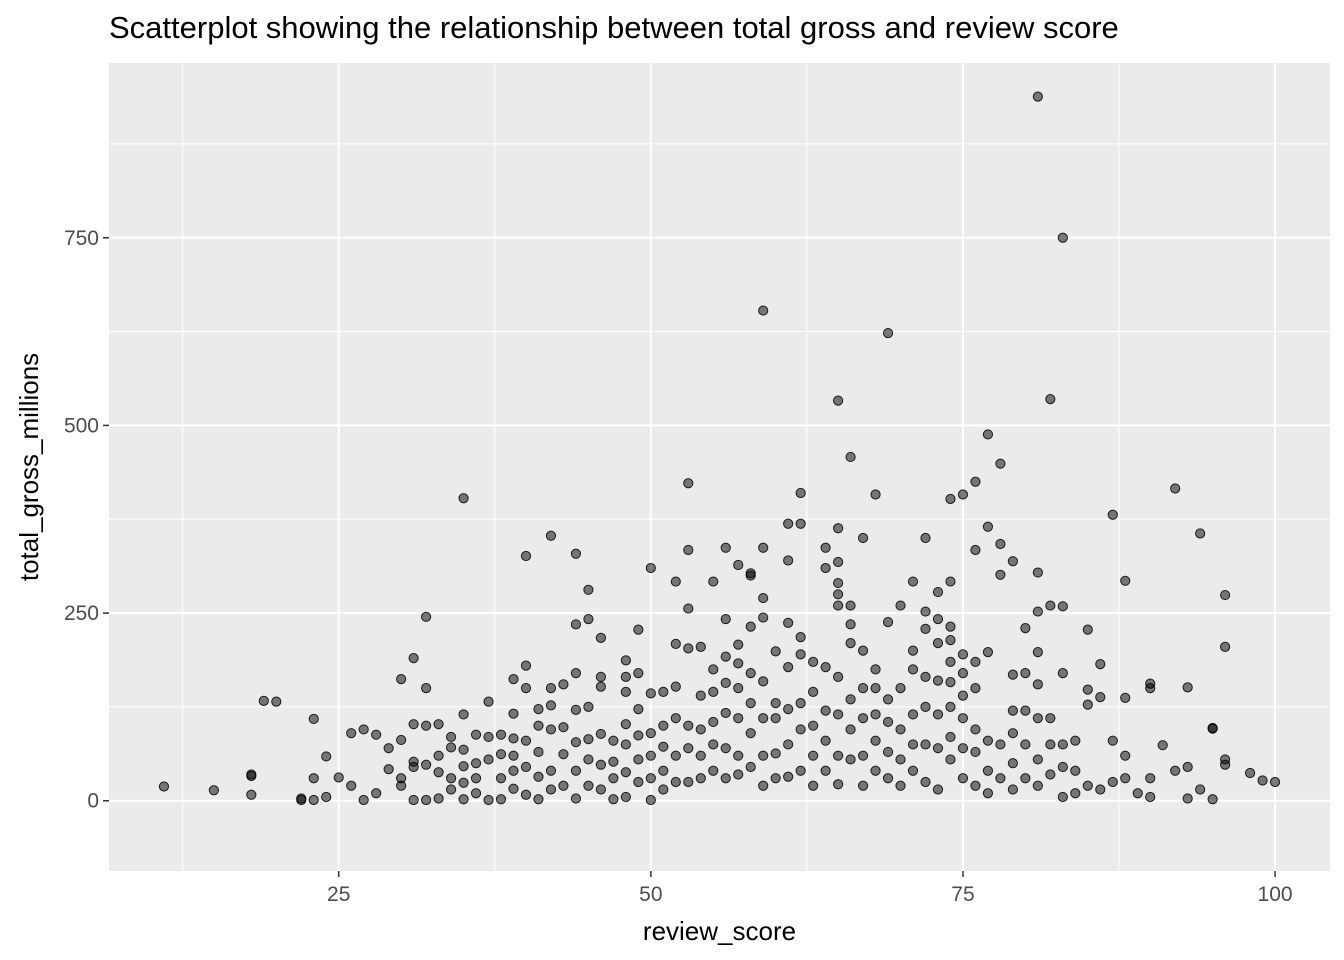 The height and width of the screenshot is (960, 1344). Describe the element at coordinates (962, 894) in the screenshot. I see `x-tick-label: 75` at that location.